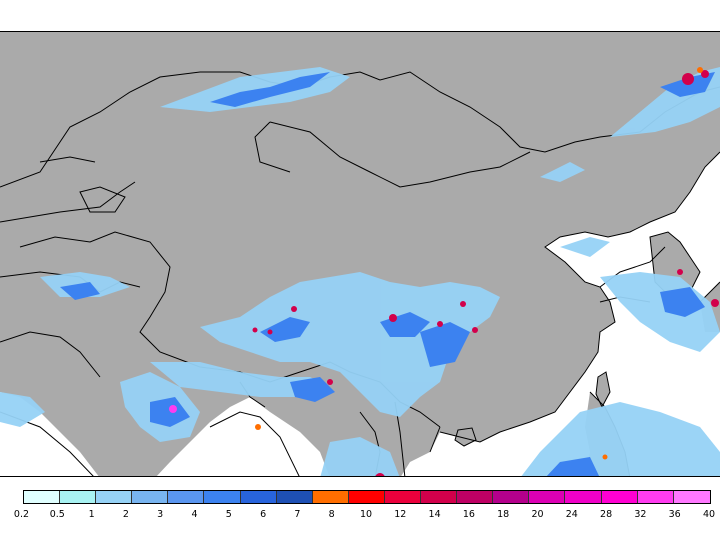 The height and width of the screenshot is (540, 720). Describe the element at coordinates (297, 514) in the screenshot. I see `legend-tick-label: 7` at that location.